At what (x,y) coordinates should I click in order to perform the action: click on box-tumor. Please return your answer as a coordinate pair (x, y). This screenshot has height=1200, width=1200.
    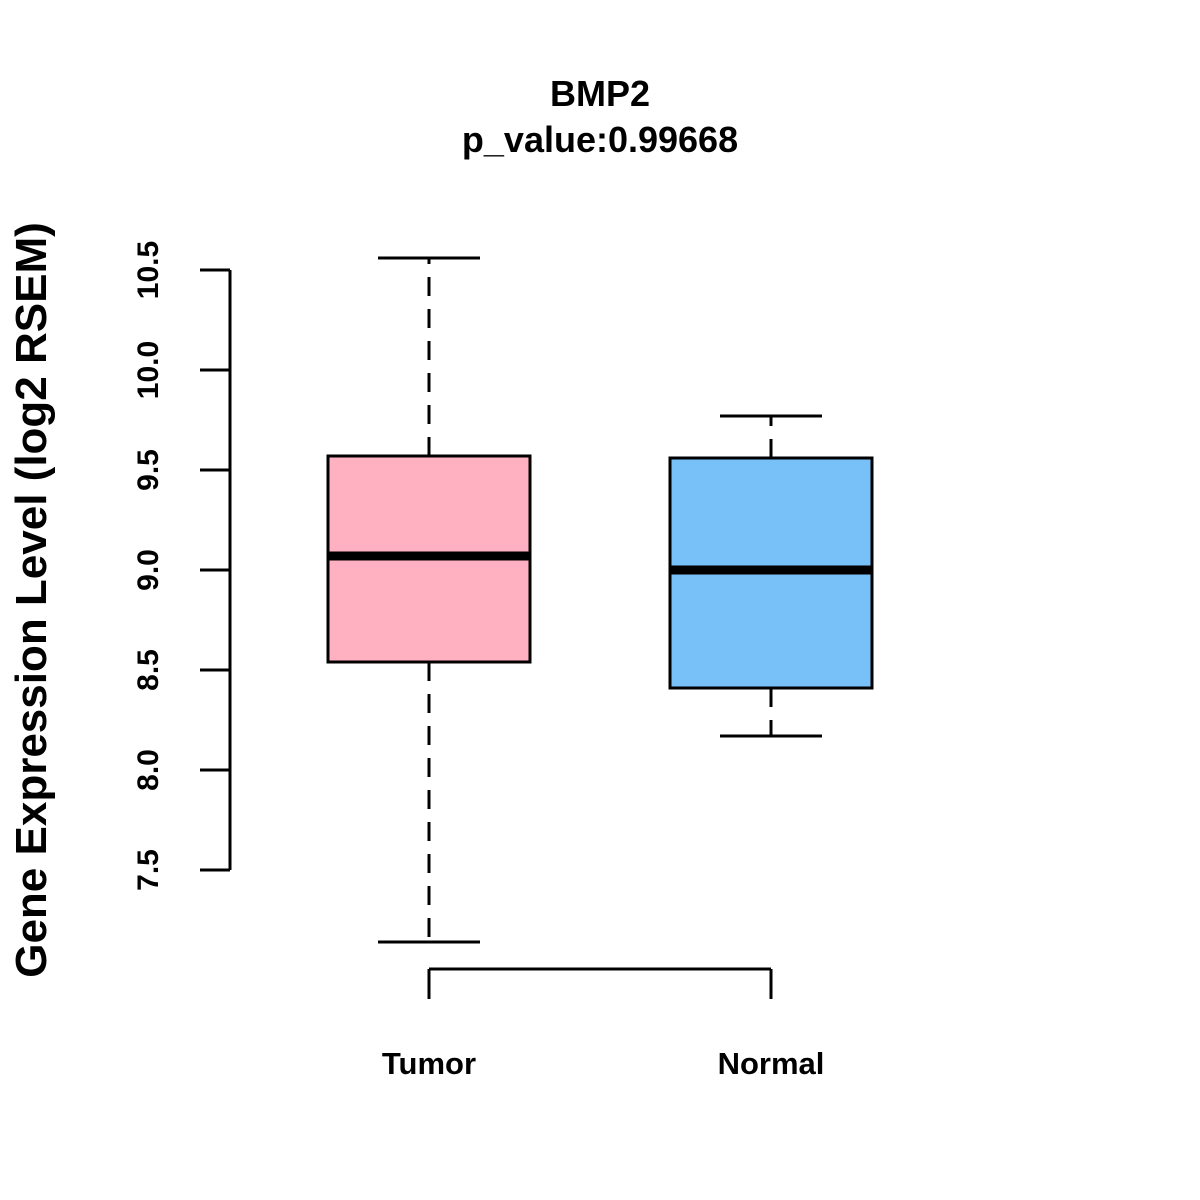
    Looking at the image, I should click on (429, 600).